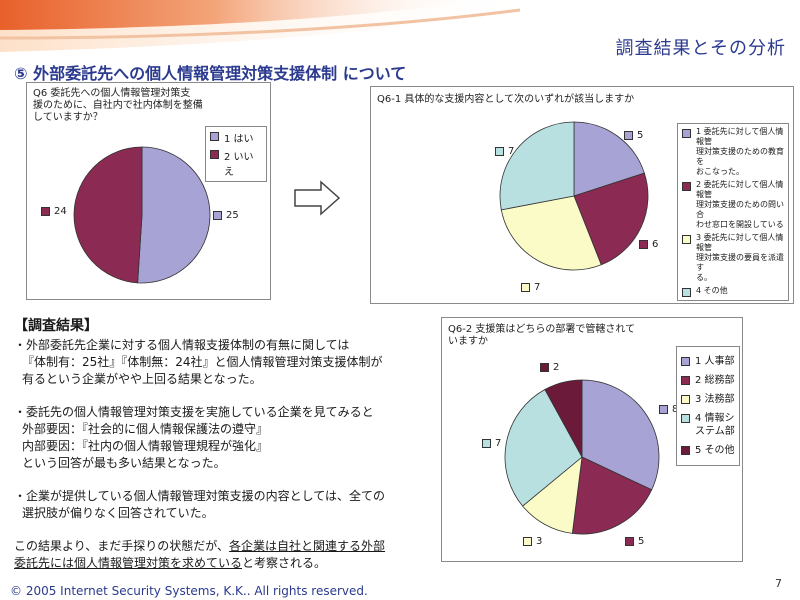 Image resolution: width=800 pixels, height=600 pixels. What do you see at coordinates (740, 152) in the screenshot?
I see `legend-label: 1 委託先に対して個人情報管 理対策支援のための教育を おこなった。` at bounding box center [740, 152].